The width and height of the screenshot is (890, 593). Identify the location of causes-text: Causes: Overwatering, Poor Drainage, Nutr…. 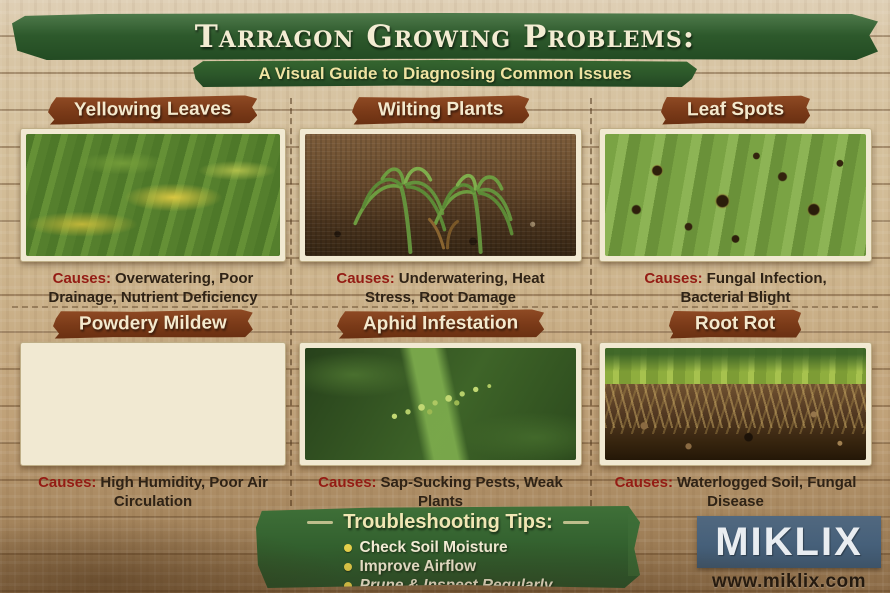
(153, 288).